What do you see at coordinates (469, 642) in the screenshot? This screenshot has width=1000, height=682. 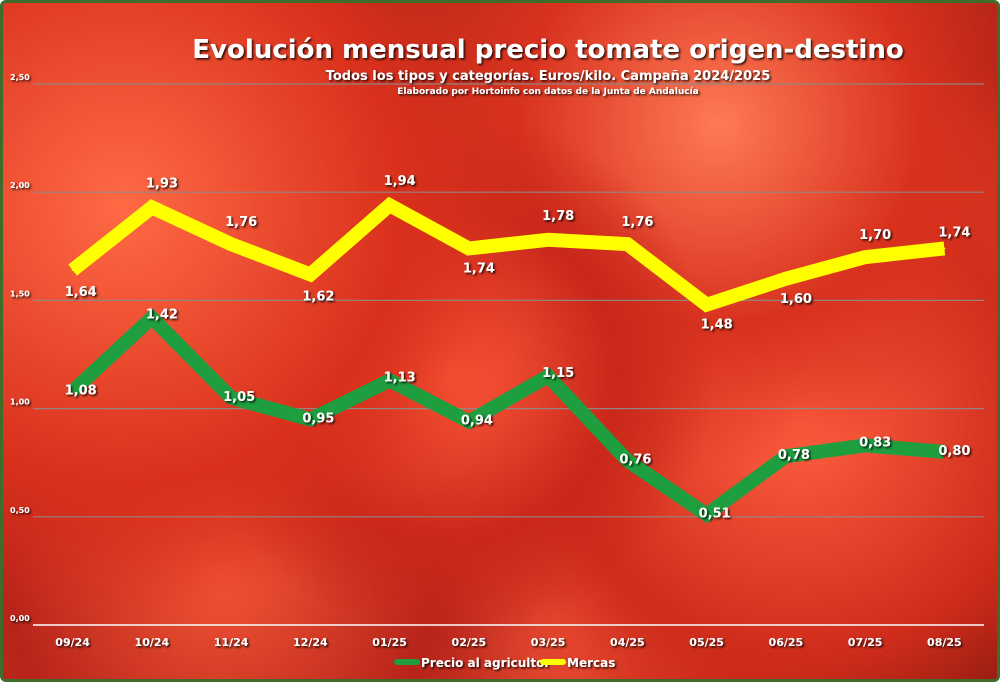 I see `x-tick-label: 02/25` at bounding box center [469, 642].